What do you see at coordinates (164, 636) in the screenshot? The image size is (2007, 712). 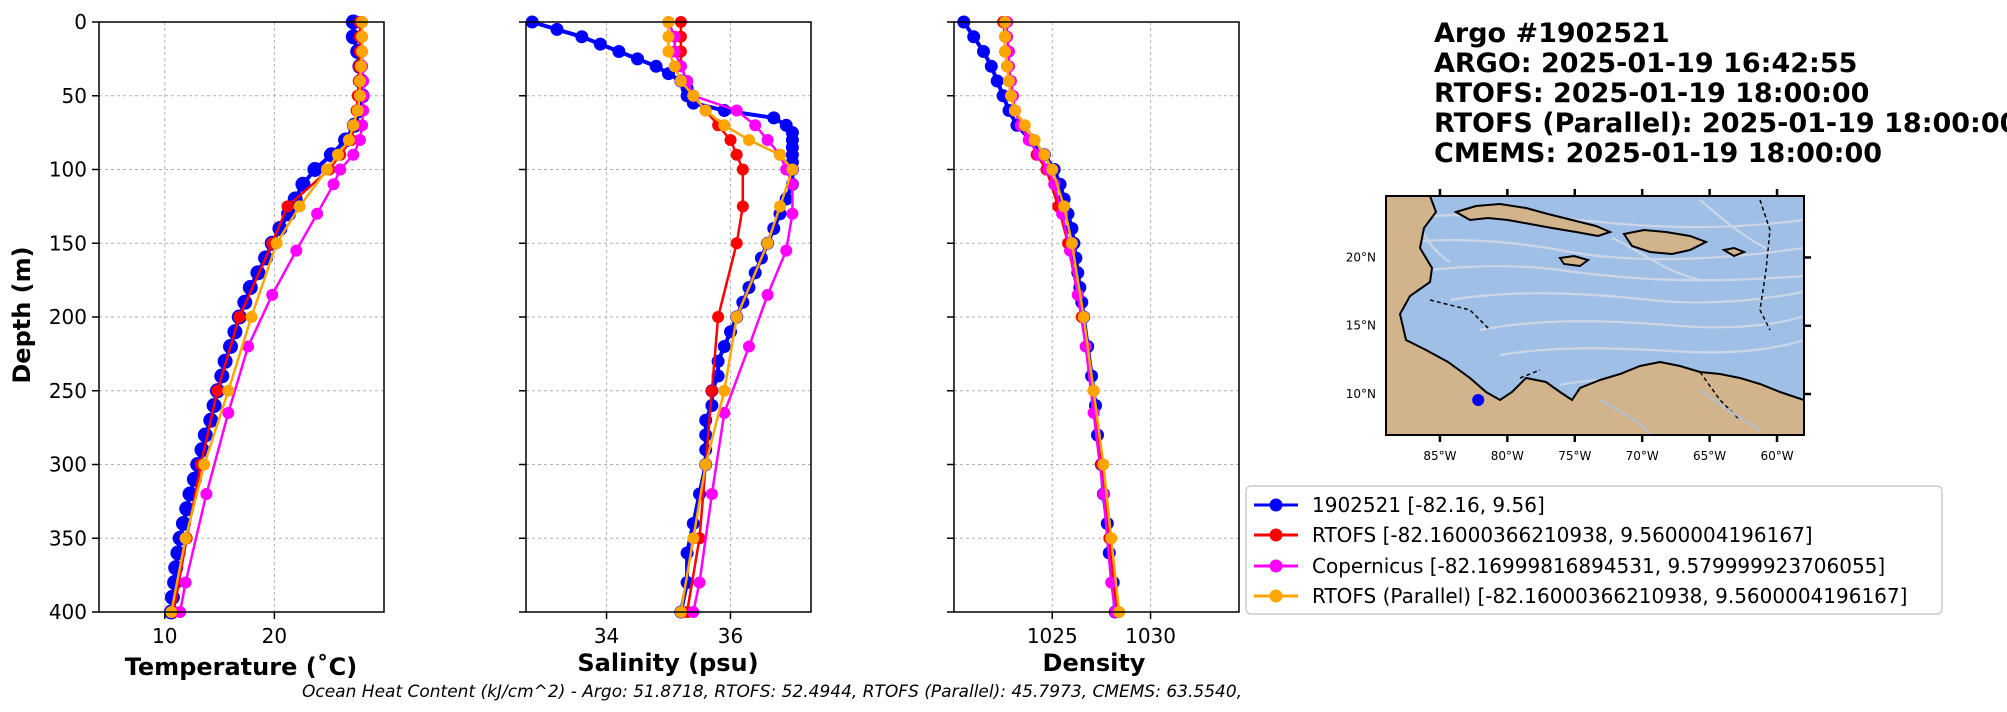 I see `temperature-x-tick-label: 10` at bounding box center [164, 636].